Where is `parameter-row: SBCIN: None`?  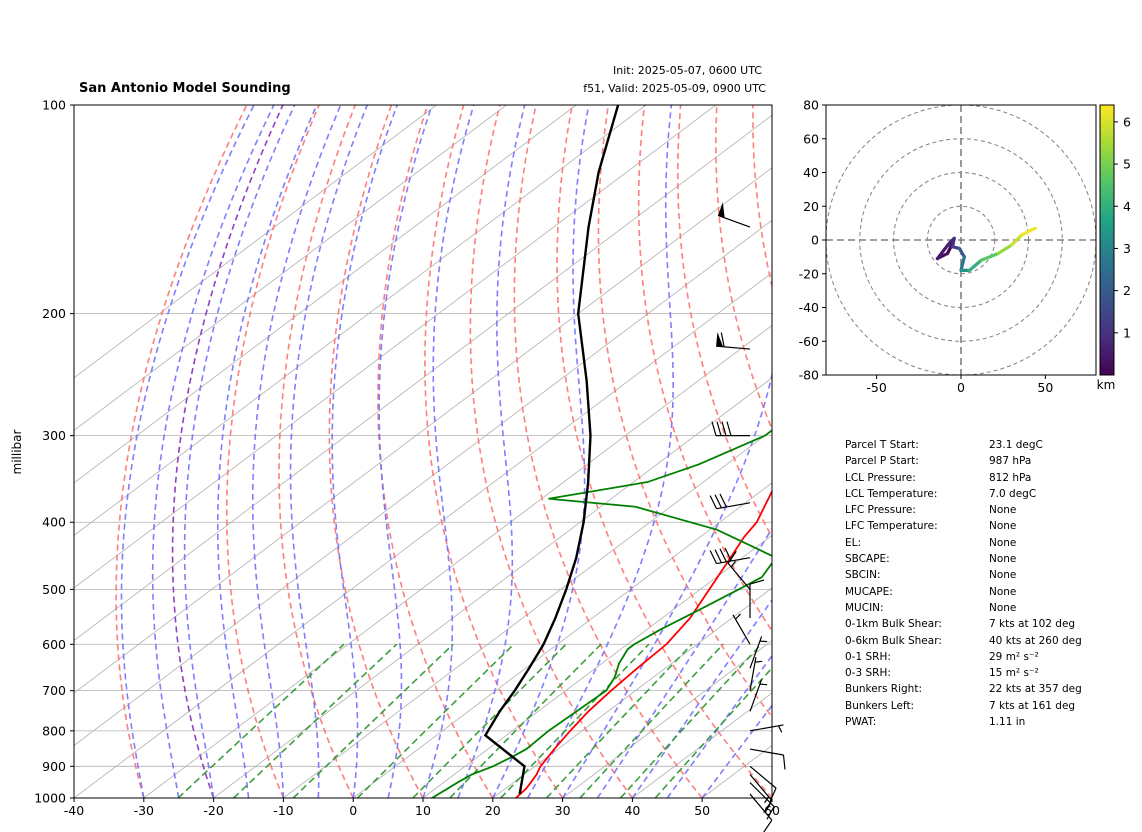 parameter-row: SBCIN: None is located at coordinates (963, 575).